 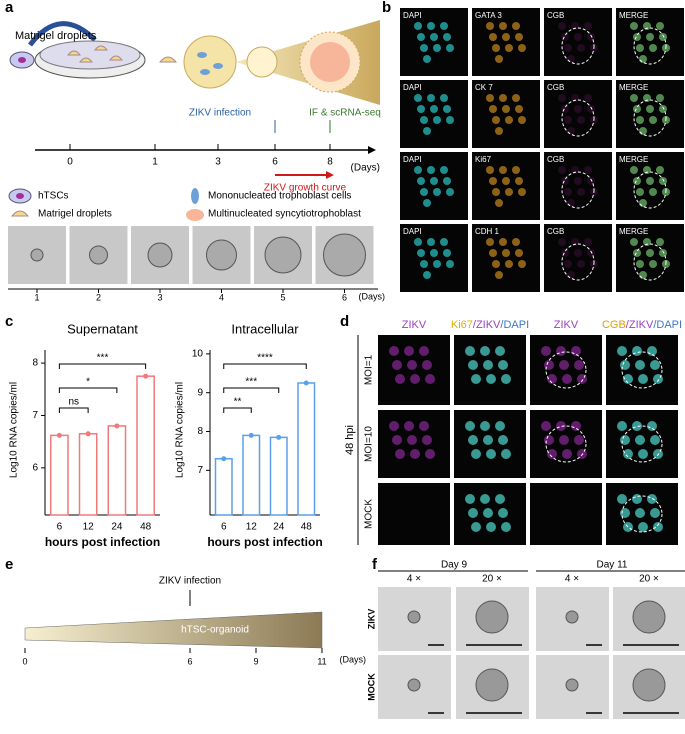 I want to click on y-tick-label: 6, so click(x=35, y=467).